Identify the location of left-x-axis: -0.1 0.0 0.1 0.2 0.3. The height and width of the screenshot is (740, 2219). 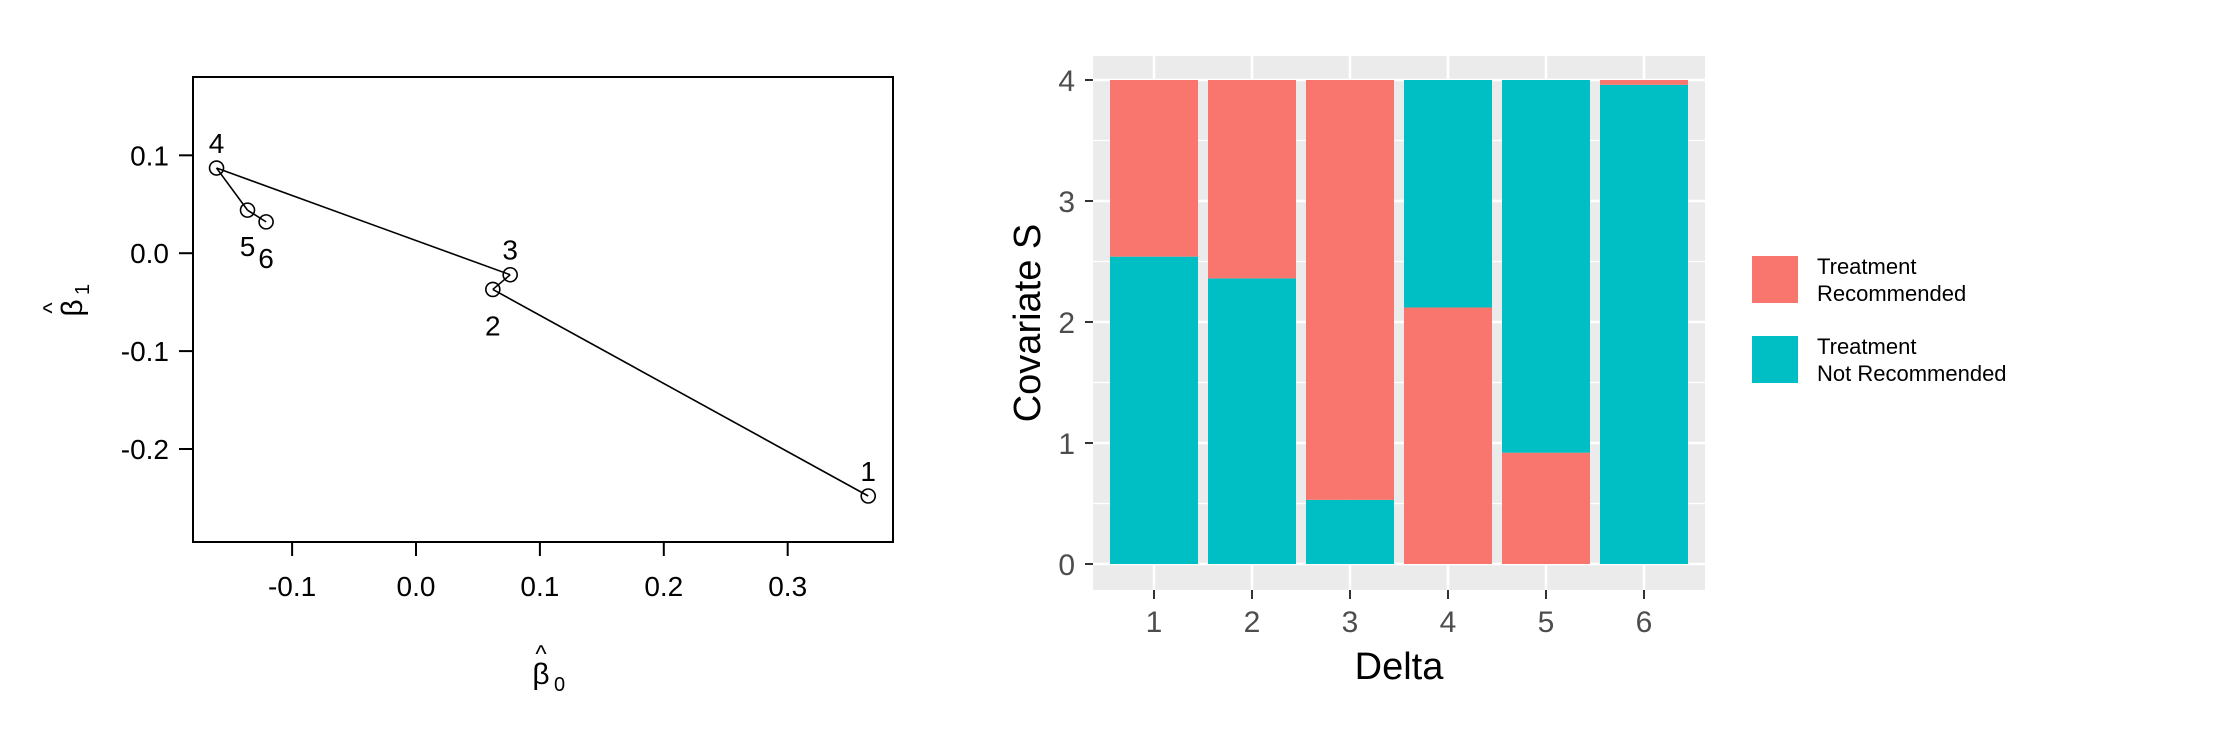
(537, 572).